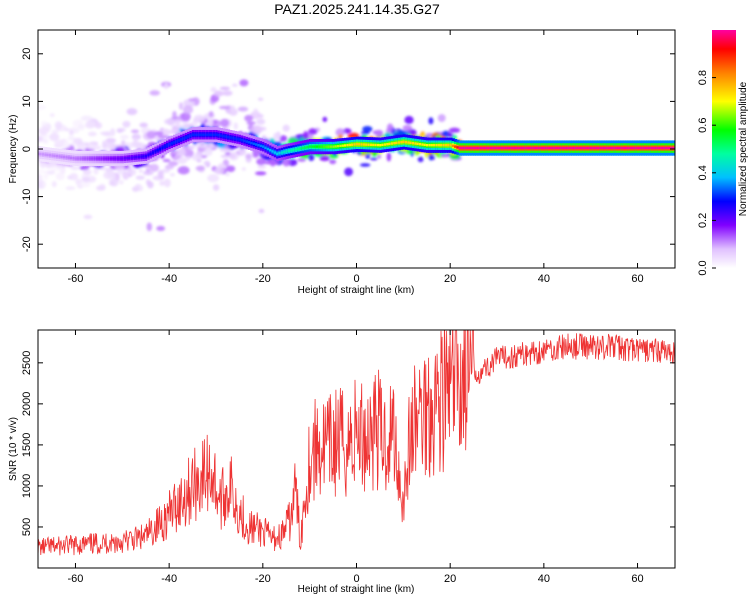 This screenshot has width=750, height=600. Describe the element at coordinates (27, 101) in the screenshot. I see `spectrogram-y-tick-label: 10` at that location.